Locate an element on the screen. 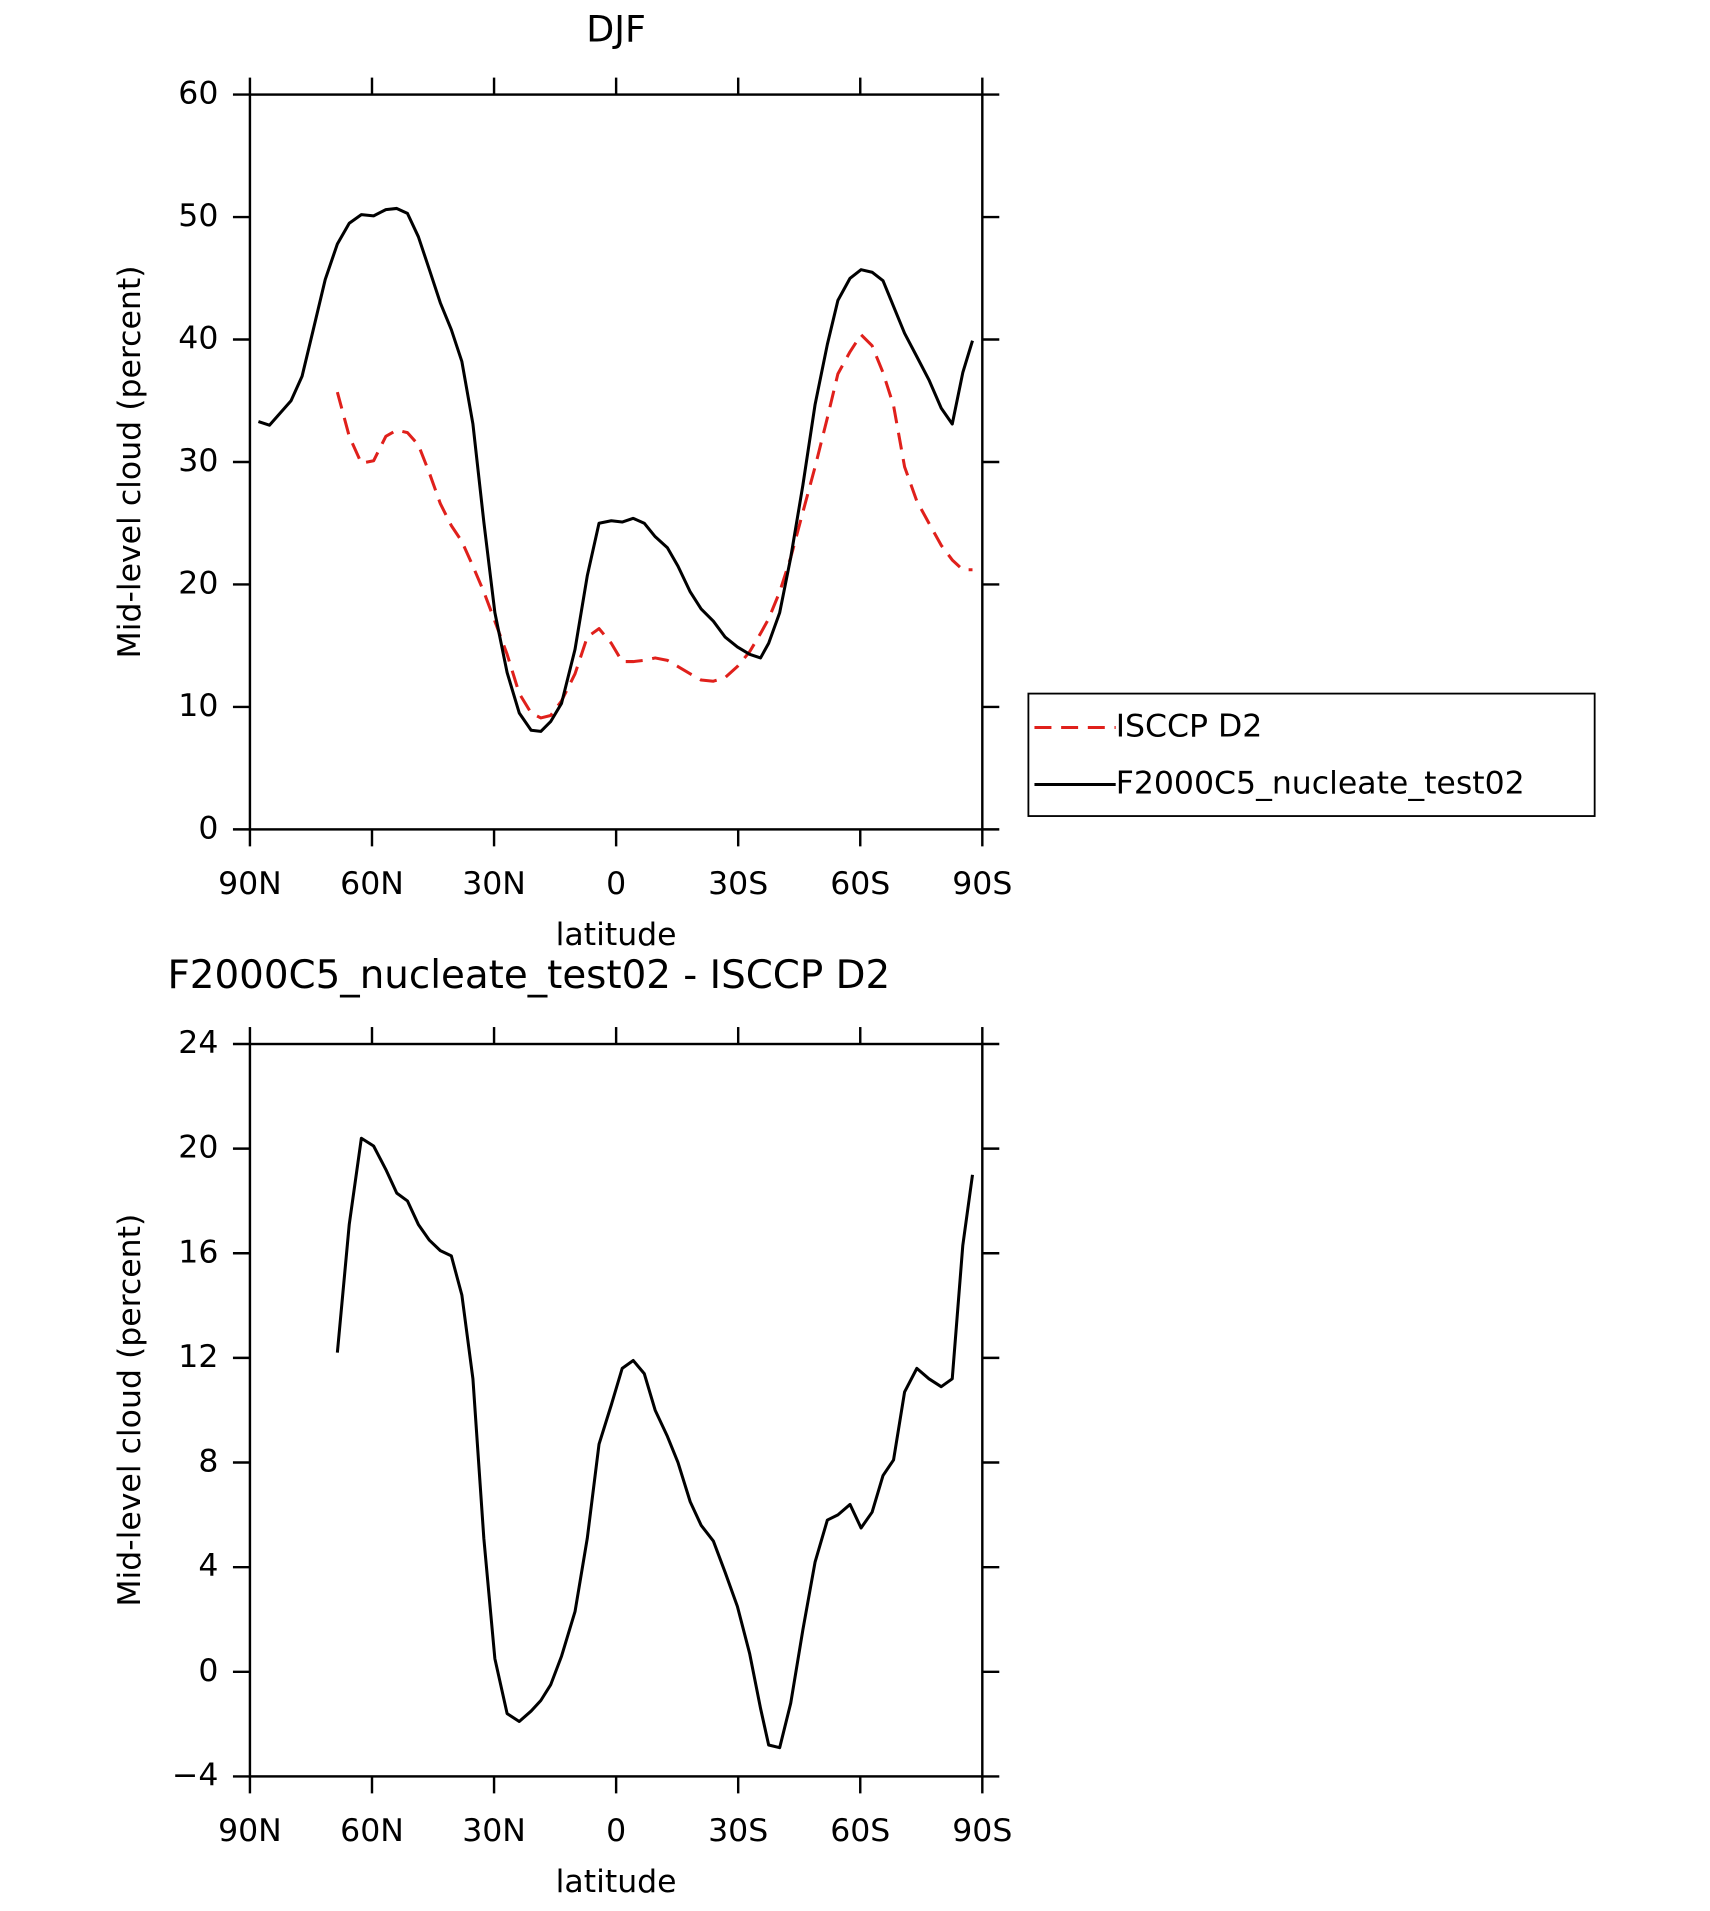 The width and height of the screenshot is (1710, 1911). y-tick-label: −4 is located at coordinates (195, 1775).